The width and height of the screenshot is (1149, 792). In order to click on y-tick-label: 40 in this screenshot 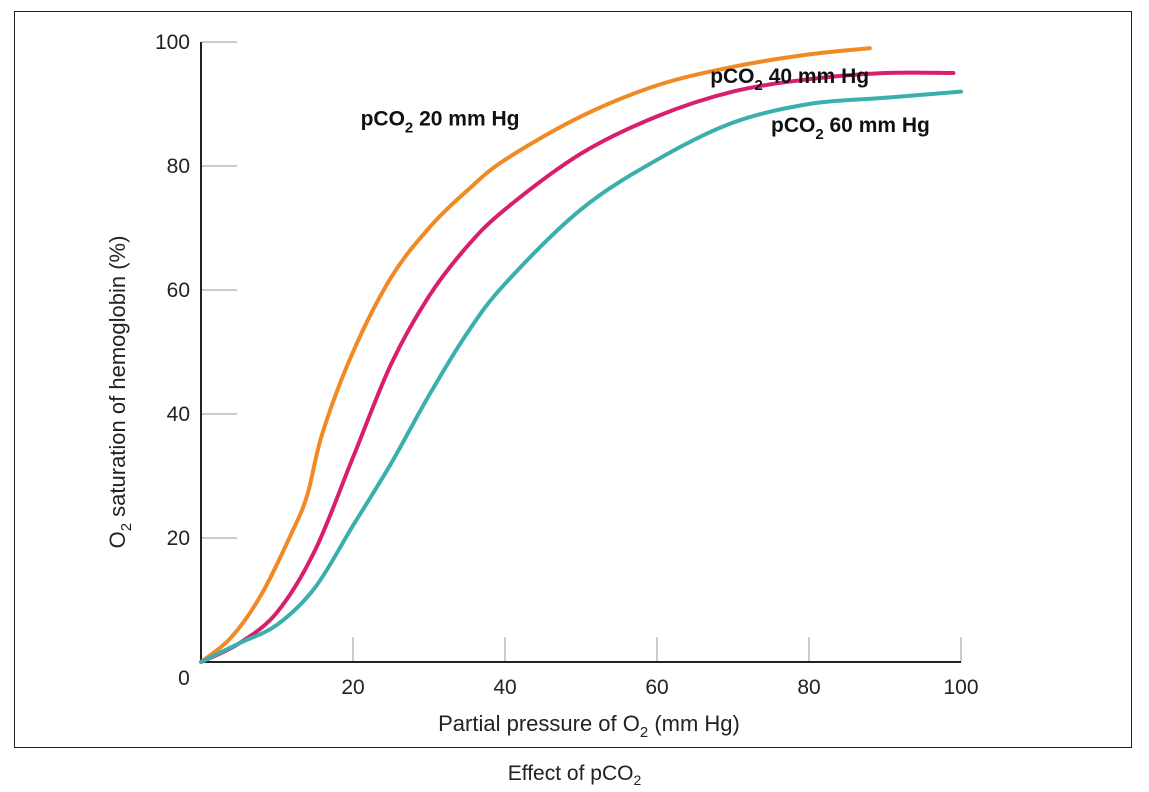, I will do `click(178, 414)`.